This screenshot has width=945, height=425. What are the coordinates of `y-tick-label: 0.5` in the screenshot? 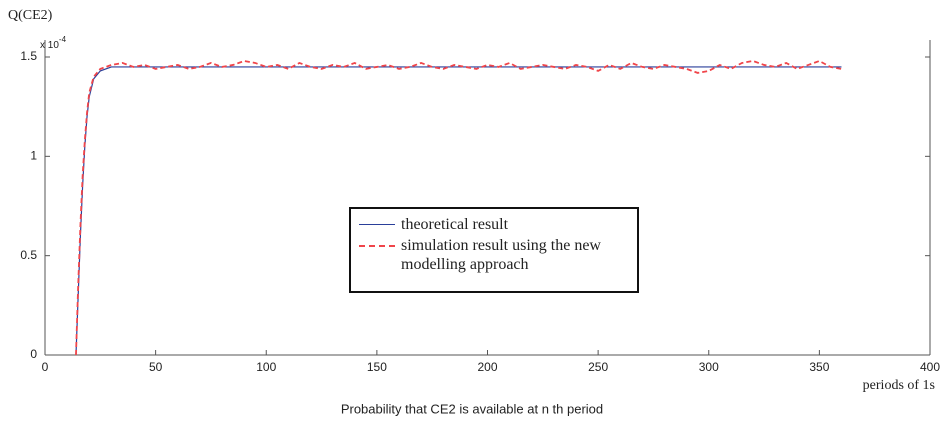 It's located at (28, 255).